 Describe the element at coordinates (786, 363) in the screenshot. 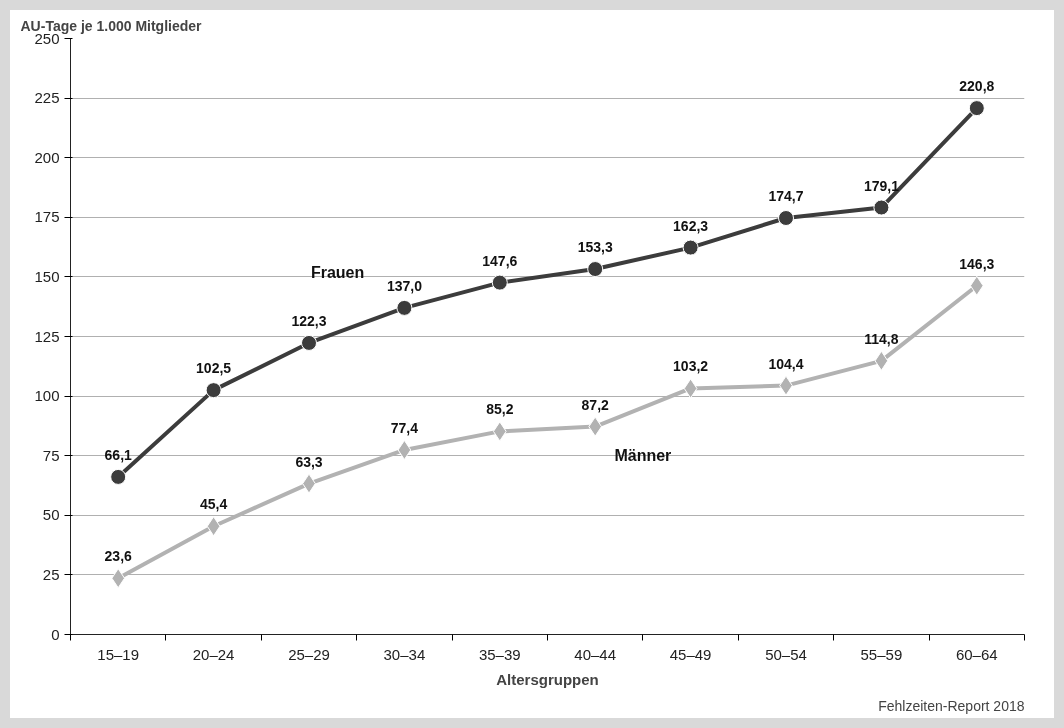

I see `data-label: 104,4` at that location.